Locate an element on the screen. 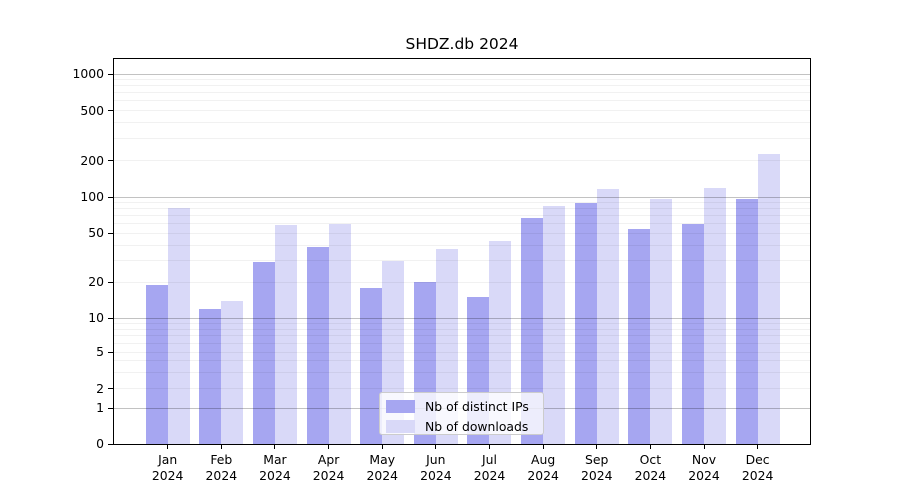 The image size is (900, 500). bar-downloads-feb is located at coordinates (232, 372).